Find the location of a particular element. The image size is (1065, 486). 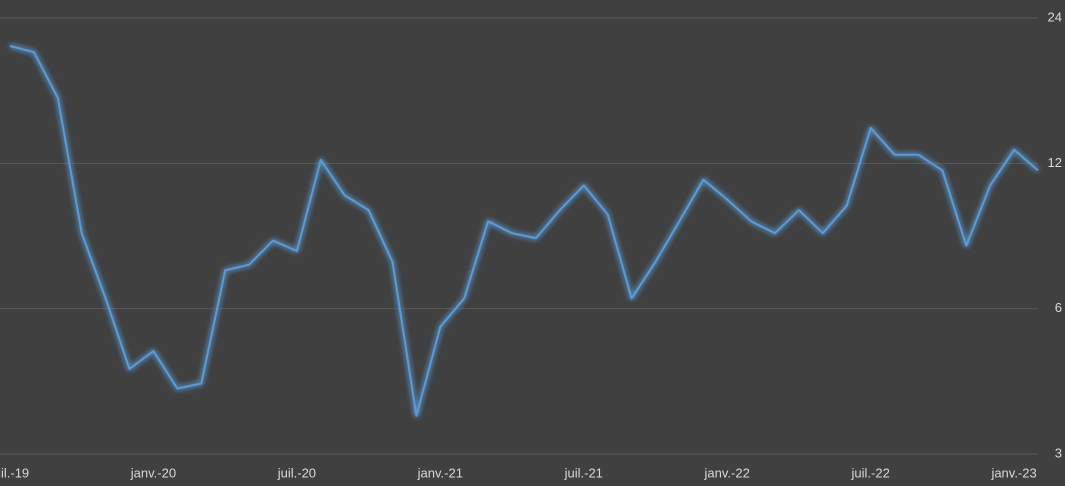

x-tick-label: juil.-22 is located at coordinates (870, 472).